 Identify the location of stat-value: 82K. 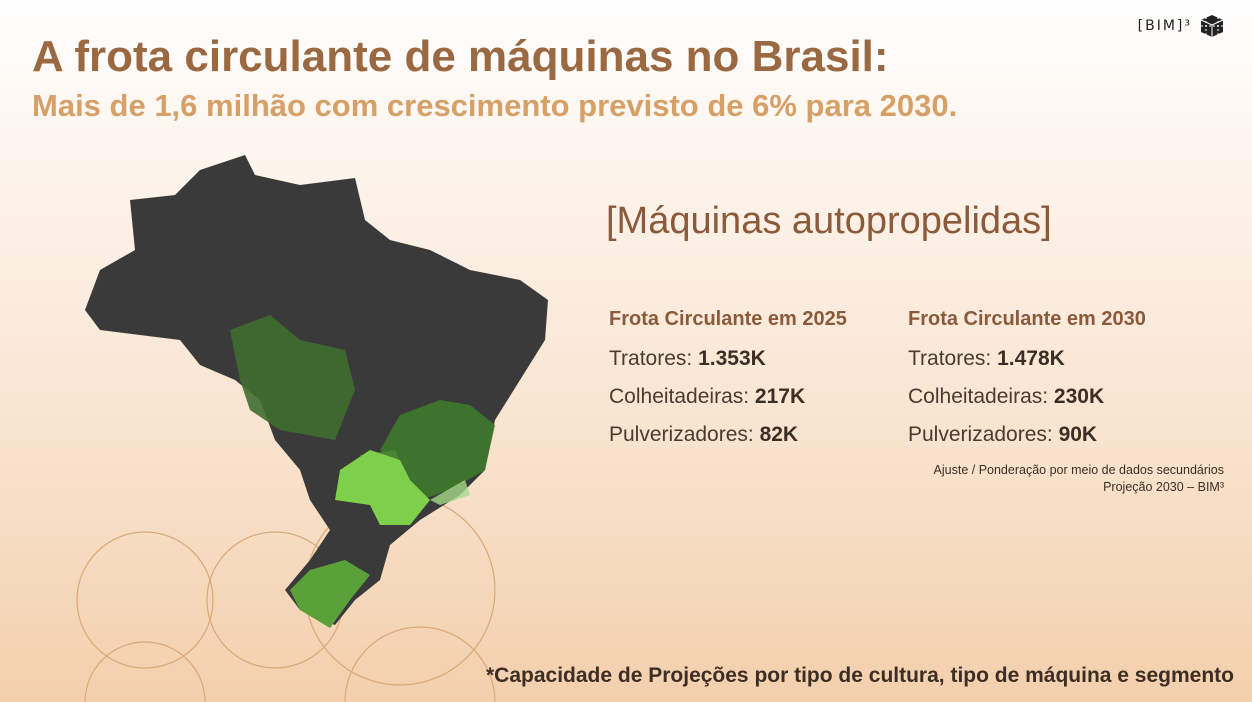
(779, 434).